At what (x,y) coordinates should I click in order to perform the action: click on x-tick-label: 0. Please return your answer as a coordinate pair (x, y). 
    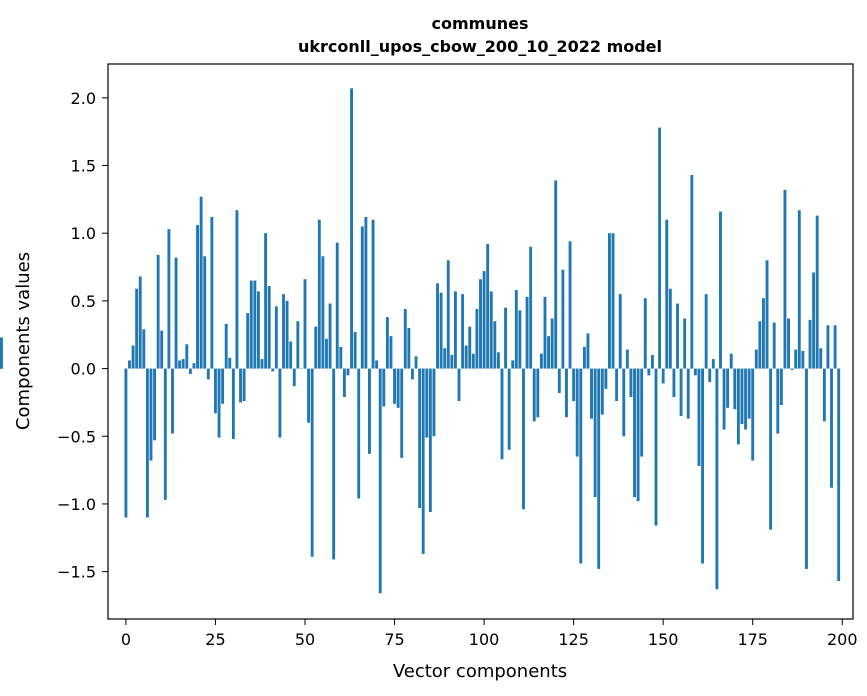
    Looking at the image, I should click on (126, 639).